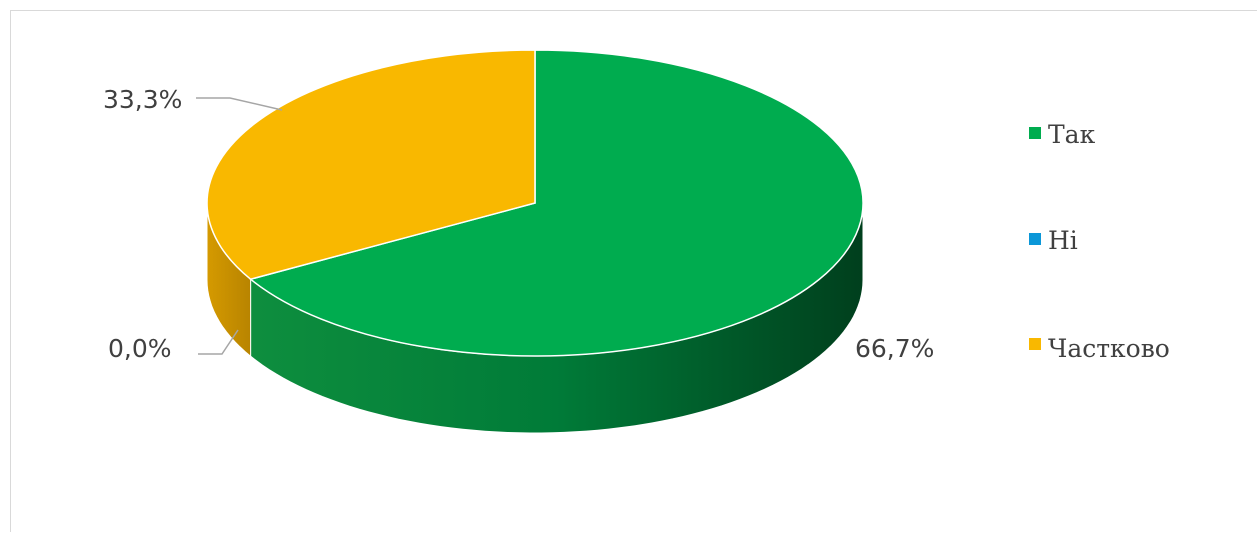 The width and height of the screenshot is (1258, 533). What do you see at coordinates (1035, 344) in the screenshot?
I see `legend-swatch-chastkovo` at bounding box center [1035, 344].